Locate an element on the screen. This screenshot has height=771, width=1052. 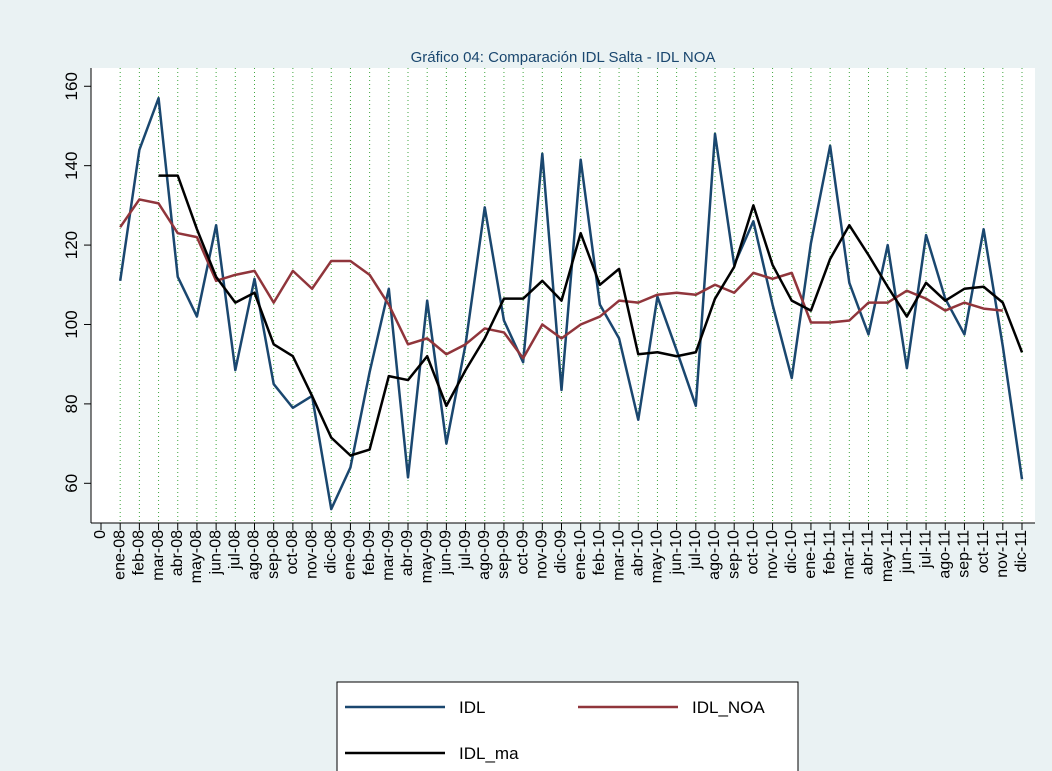
y-tick-label: 160 is located at coordinates (71, 86).